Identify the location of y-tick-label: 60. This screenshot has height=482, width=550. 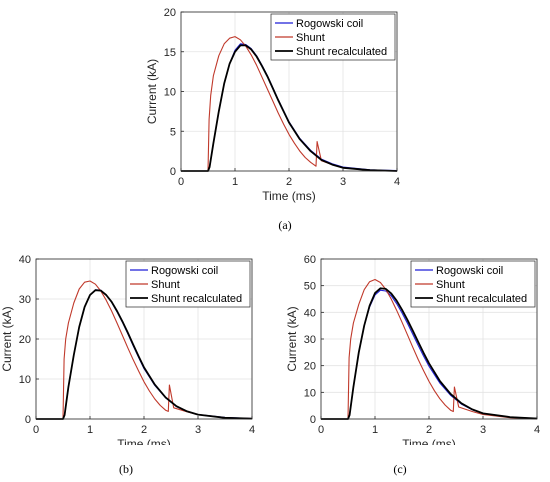
(310, 260).